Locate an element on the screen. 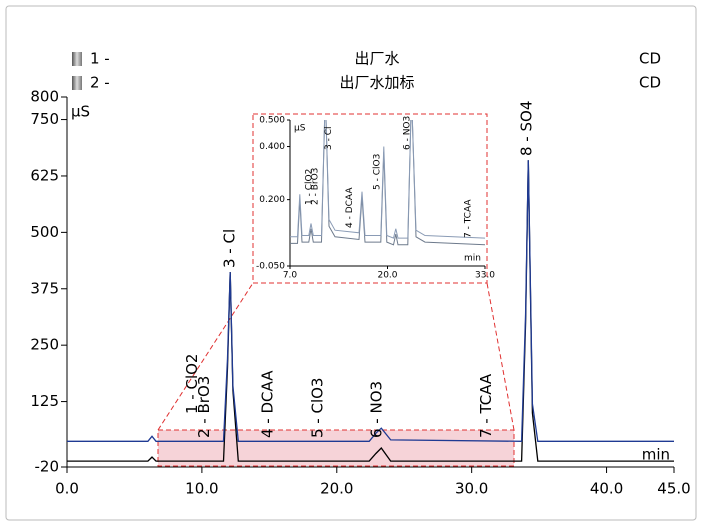 This screenshot has height=528, width=704. series-line is located at coordinates (387, 179).